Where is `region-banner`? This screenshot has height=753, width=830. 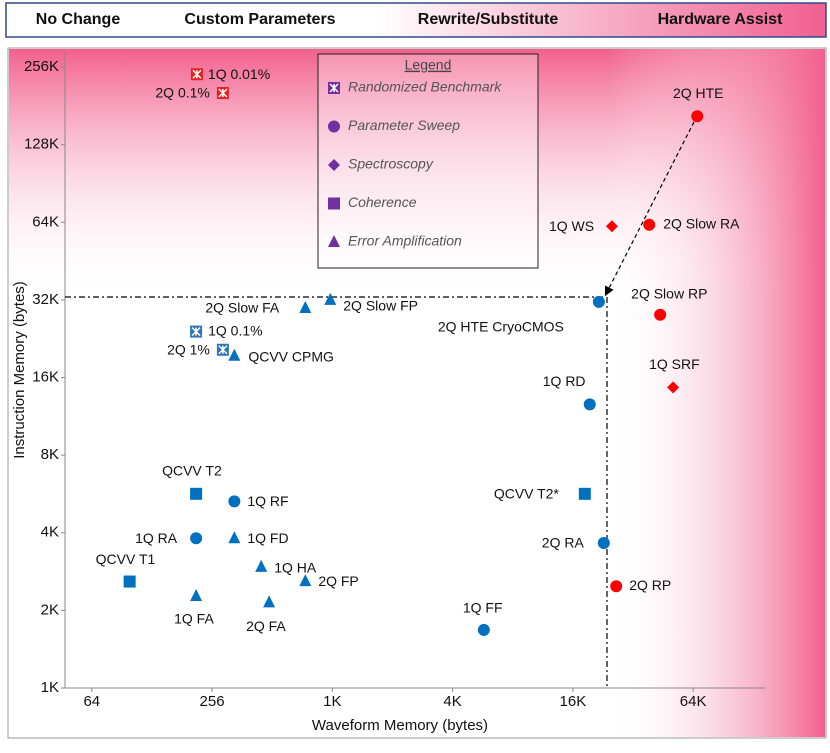
region-banner is located at coordinates (416, 20).